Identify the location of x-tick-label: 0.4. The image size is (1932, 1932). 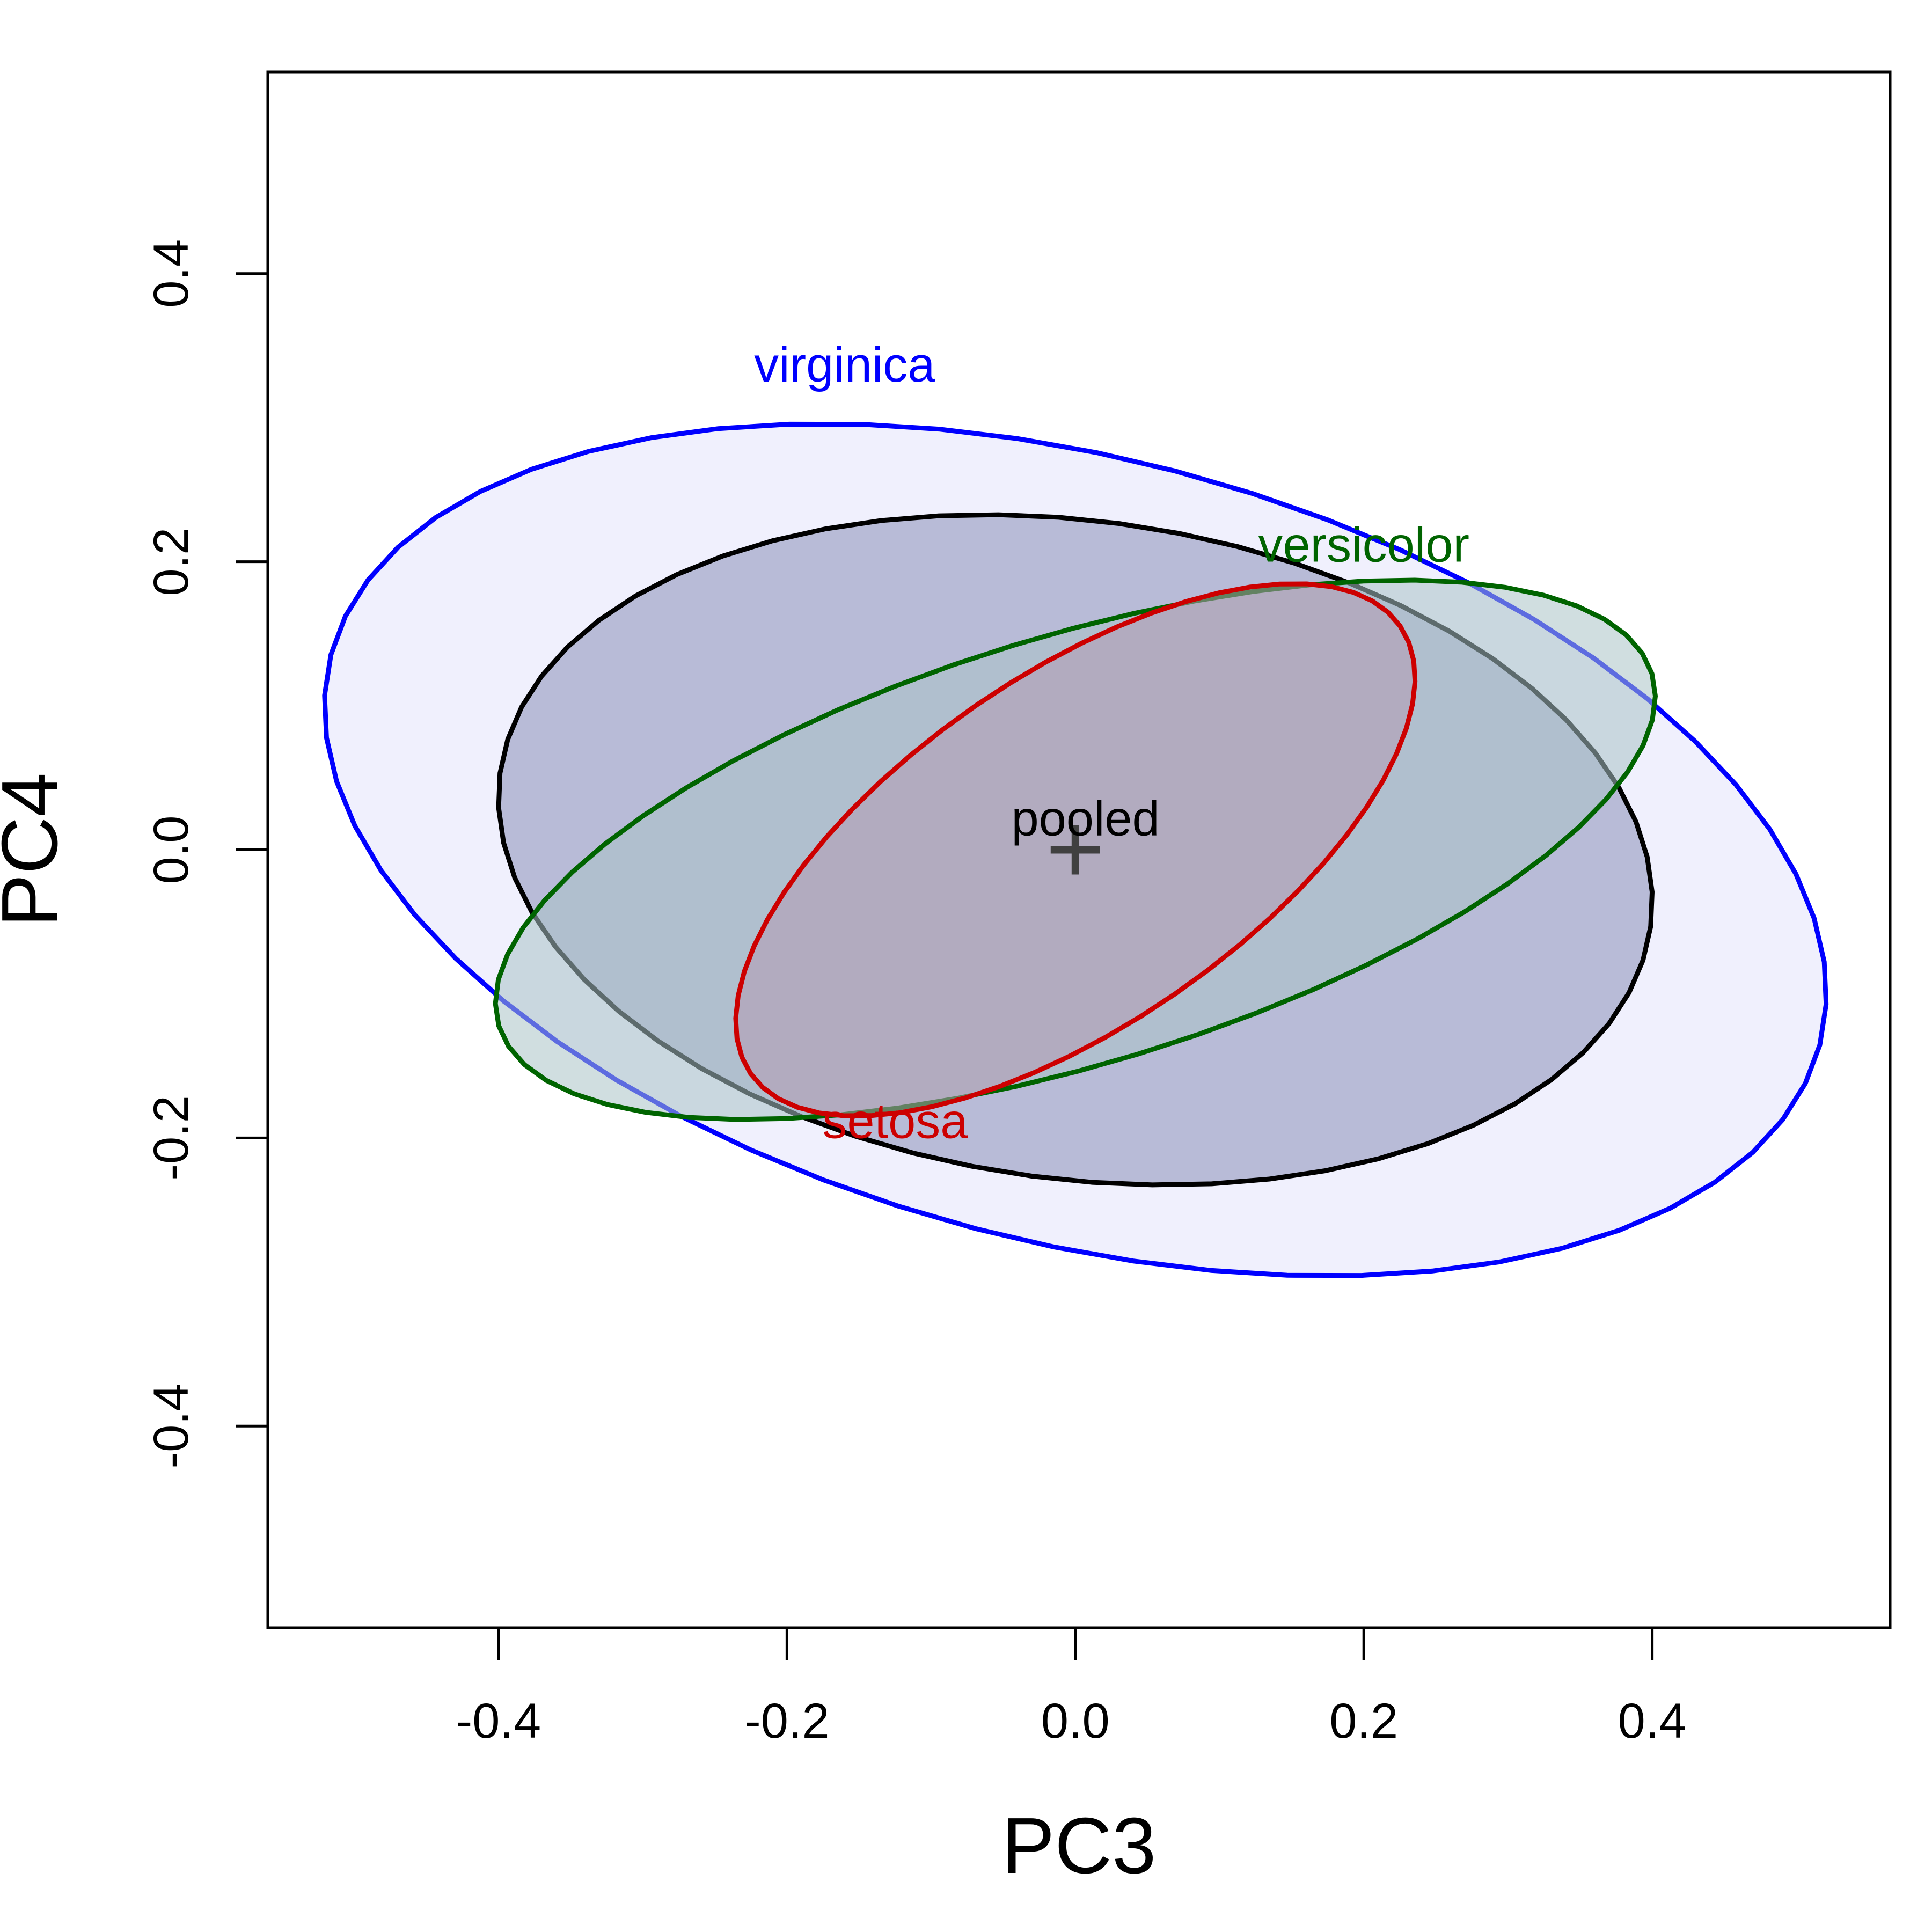
(1652, 1721).